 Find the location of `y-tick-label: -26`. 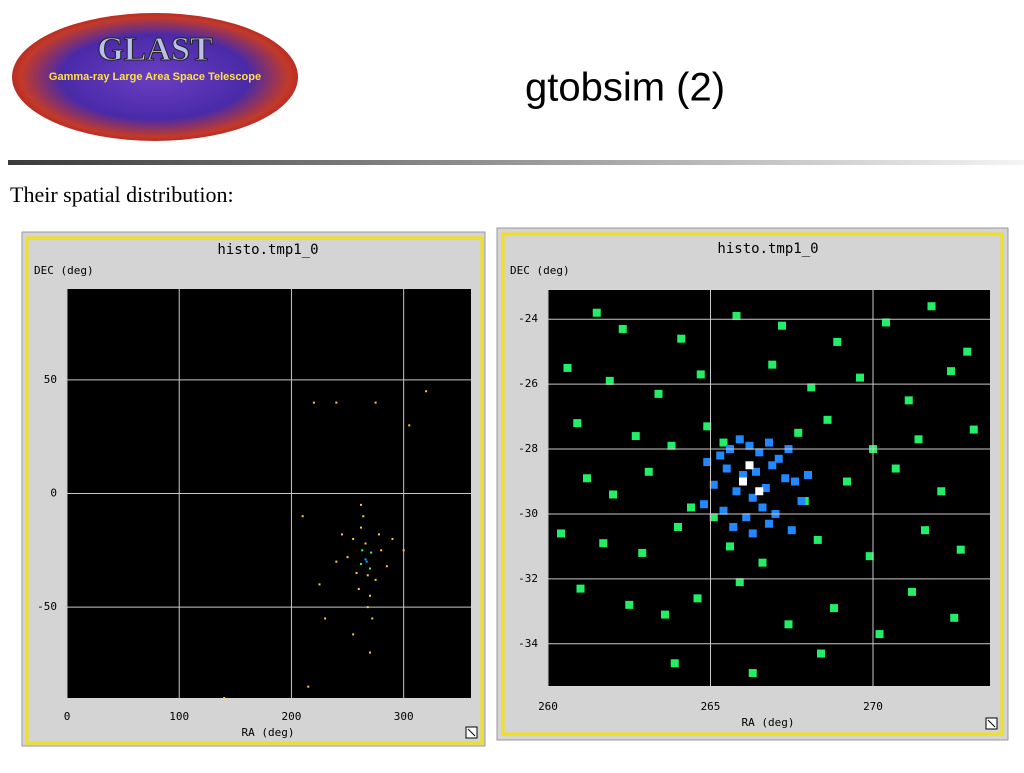

y-tick-label: -26 is located at coordinates (528, 383).